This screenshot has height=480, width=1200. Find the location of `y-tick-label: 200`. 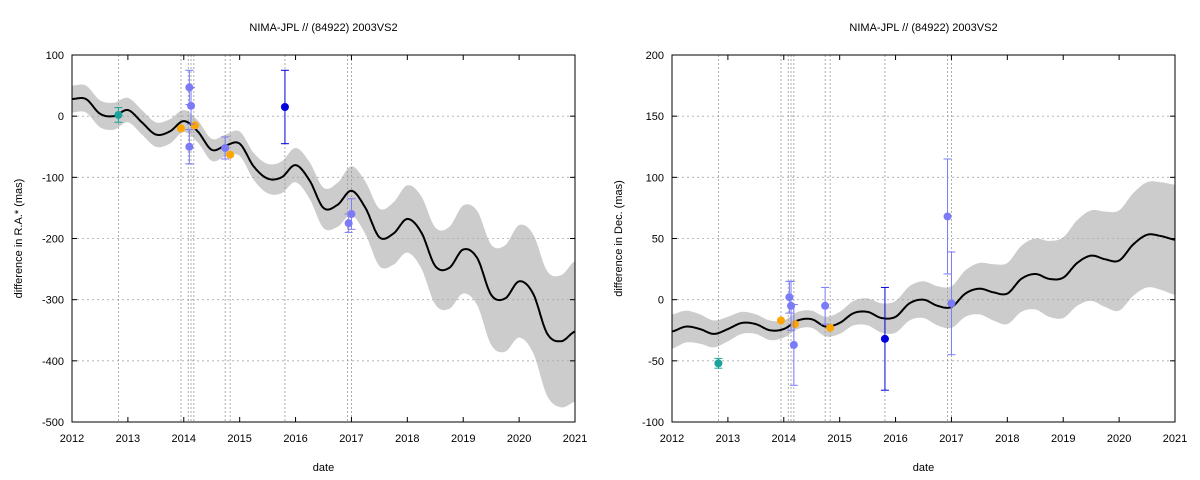

y-tick-label: 200 is located at coordinates (655, 56).